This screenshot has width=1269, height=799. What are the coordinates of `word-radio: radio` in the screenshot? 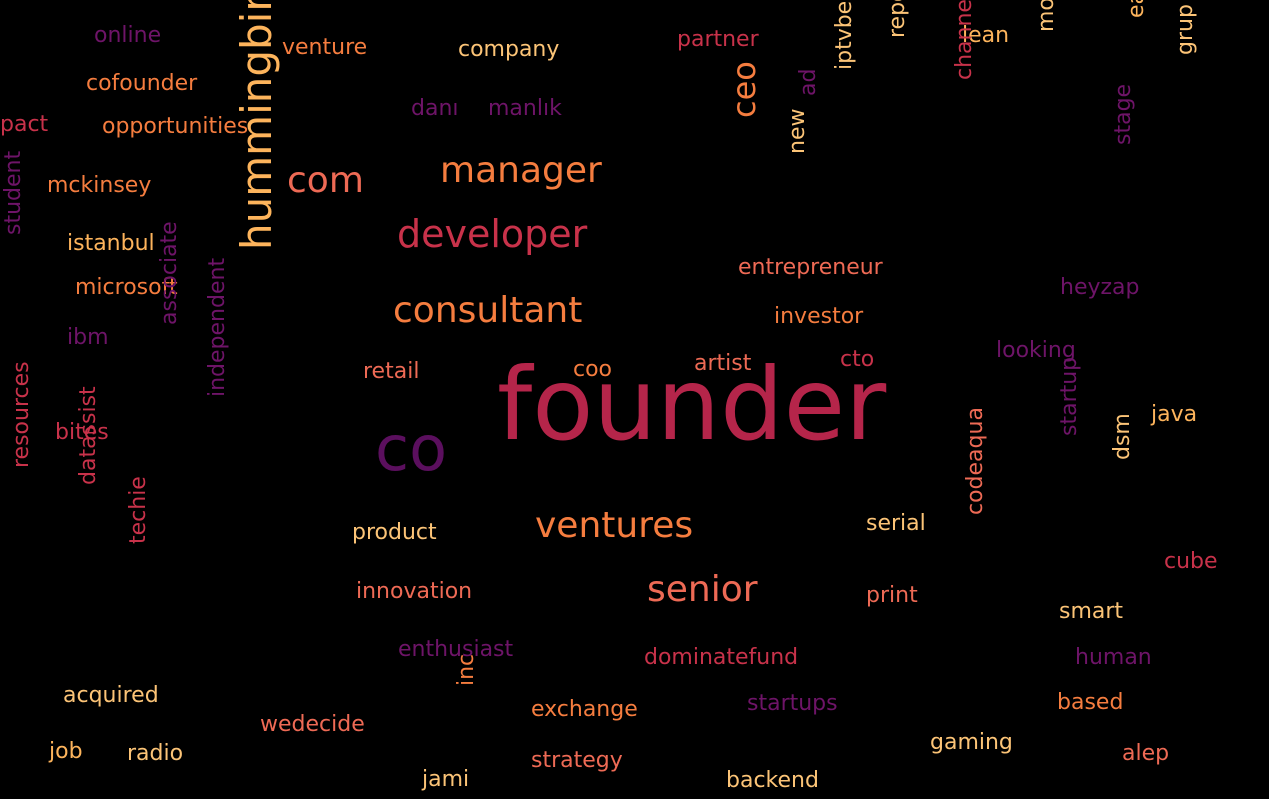 It's located at (155, 753).